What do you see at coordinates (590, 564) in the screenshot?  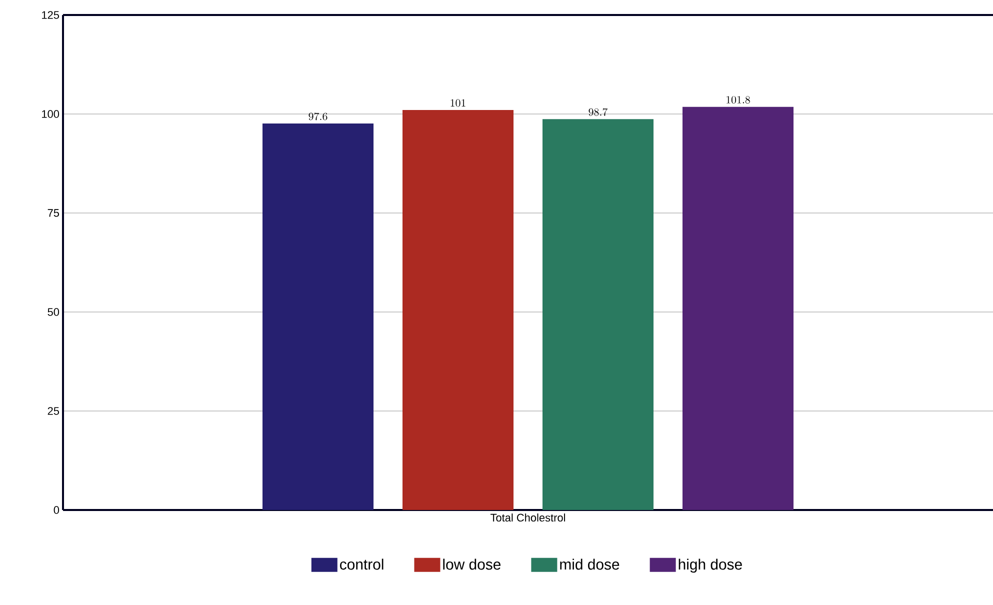 I see `legend-label: mid dose` at bounding box center [590, 564].